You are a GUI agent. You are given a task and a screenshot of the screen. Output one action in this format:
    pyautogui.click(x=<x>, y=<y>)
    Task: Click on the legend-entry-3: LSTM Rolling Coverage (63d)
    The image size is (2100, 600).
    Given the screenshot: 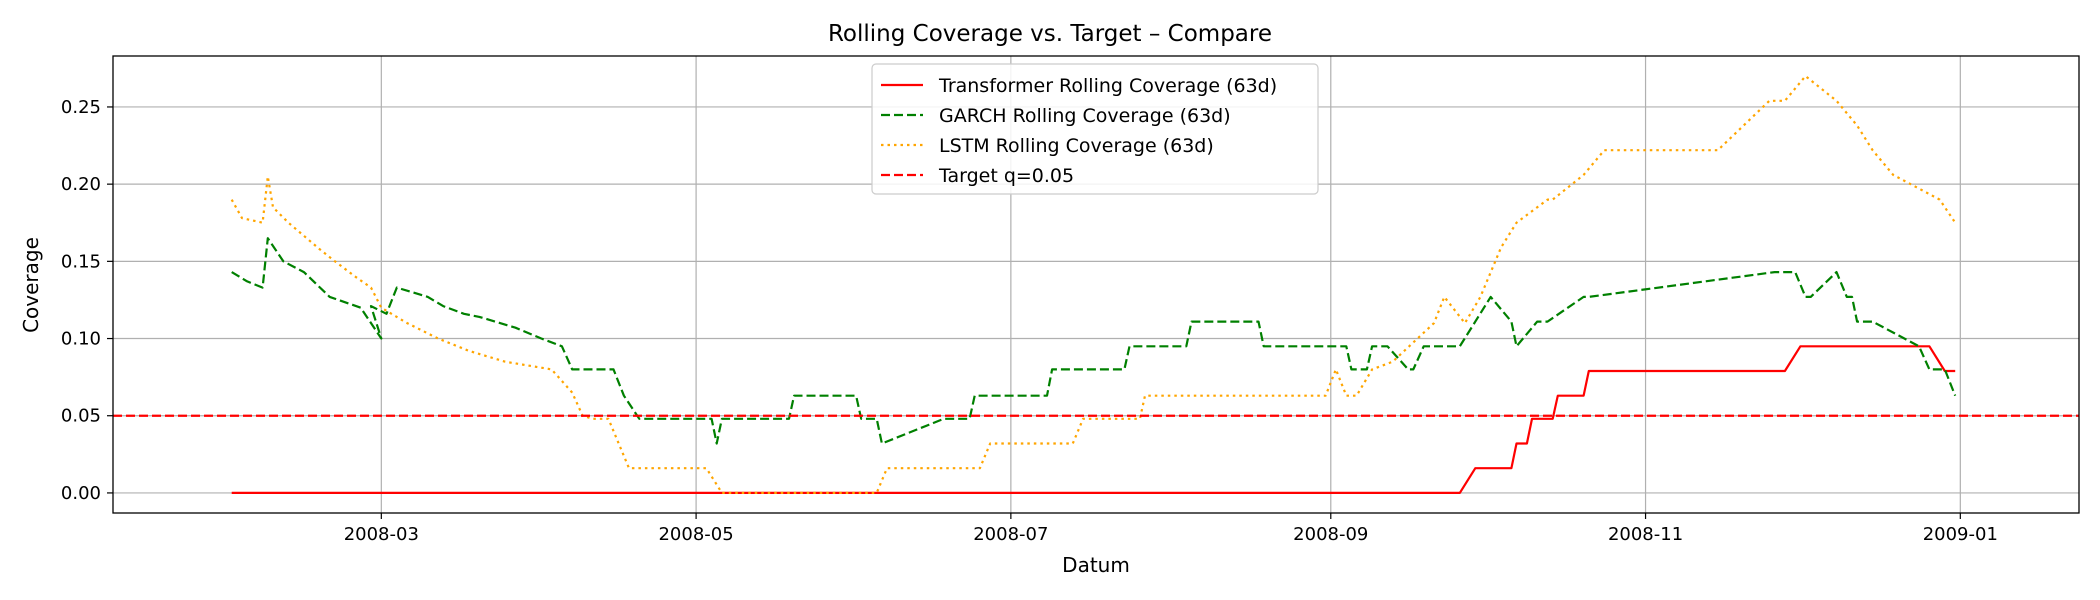 What is the action you would take?
    pyautogui.click(x=1047, y=146)
    